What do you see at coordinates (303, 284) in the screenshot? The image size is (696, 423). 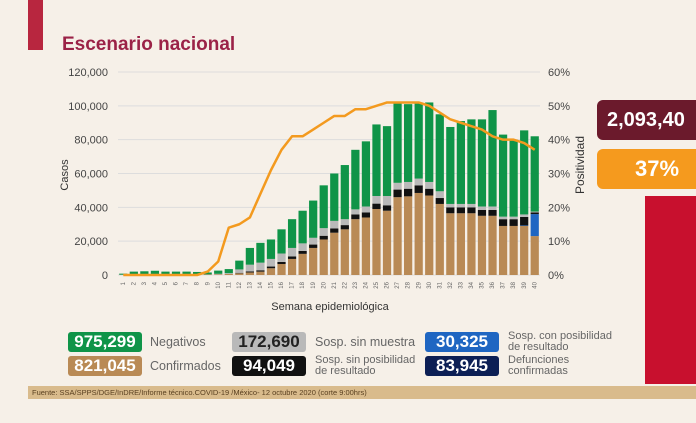 I see `x-tick-label: 18` at bounding box center [303, 284].